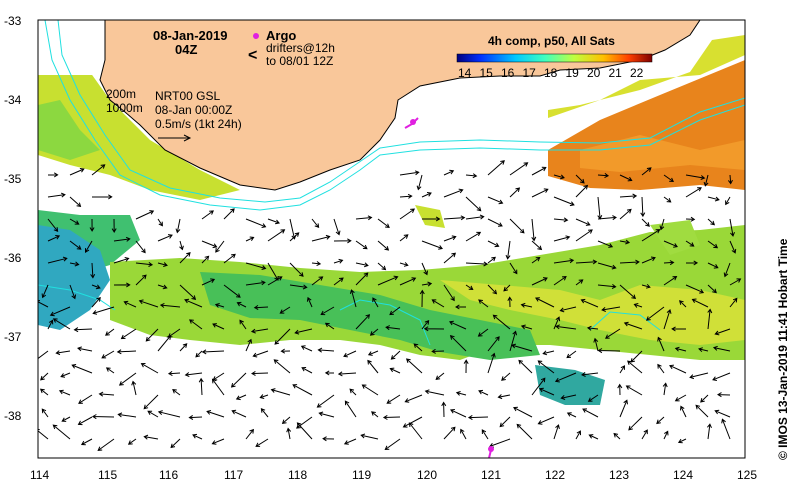  What do you see at coordinates (508, 73) in the screenshot?
I see `colorbar-tick-label: 16` at bounding box center [508, 73].